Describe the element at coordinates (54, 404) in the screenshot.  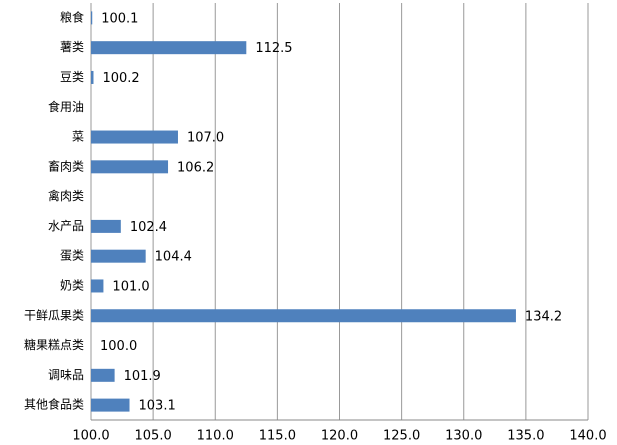
I see `y-tick-label: 其他食品类` at that location.